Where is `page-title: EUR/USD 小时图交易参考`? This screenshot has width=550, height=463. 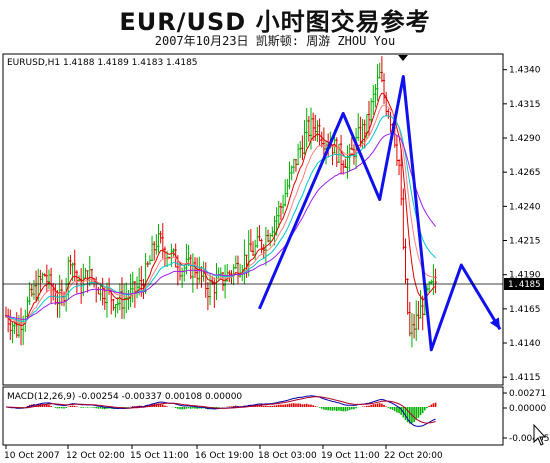
page-title: EUR/USD 小时图交易参考 is located at coordinates (275, 22).